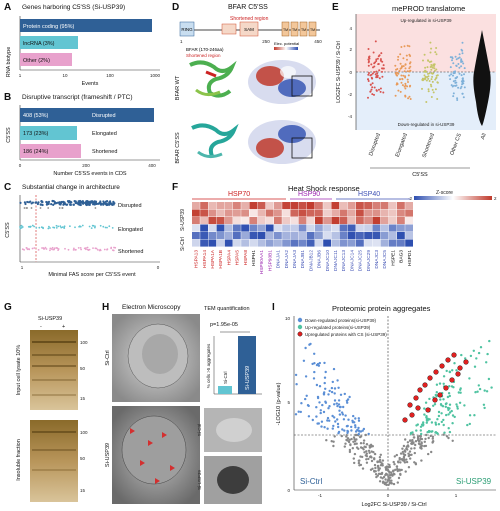 The image size is (500, 511). What do you see at coordinates (474, 481) in the screenshot?
I see `side-label-usp: Si-USP39` at bounding box center [474, 481].